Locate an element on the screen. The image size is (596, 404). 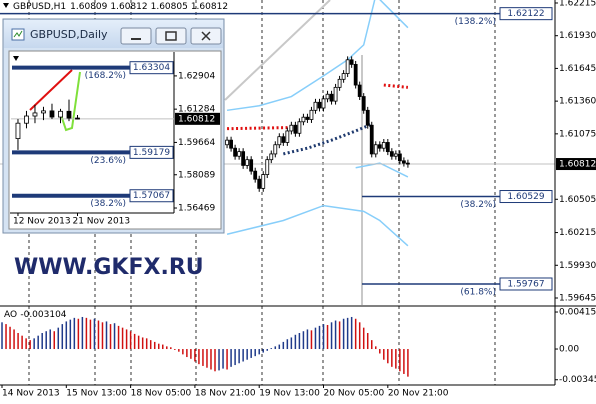
trend-line is located at coordinates (277, 50).